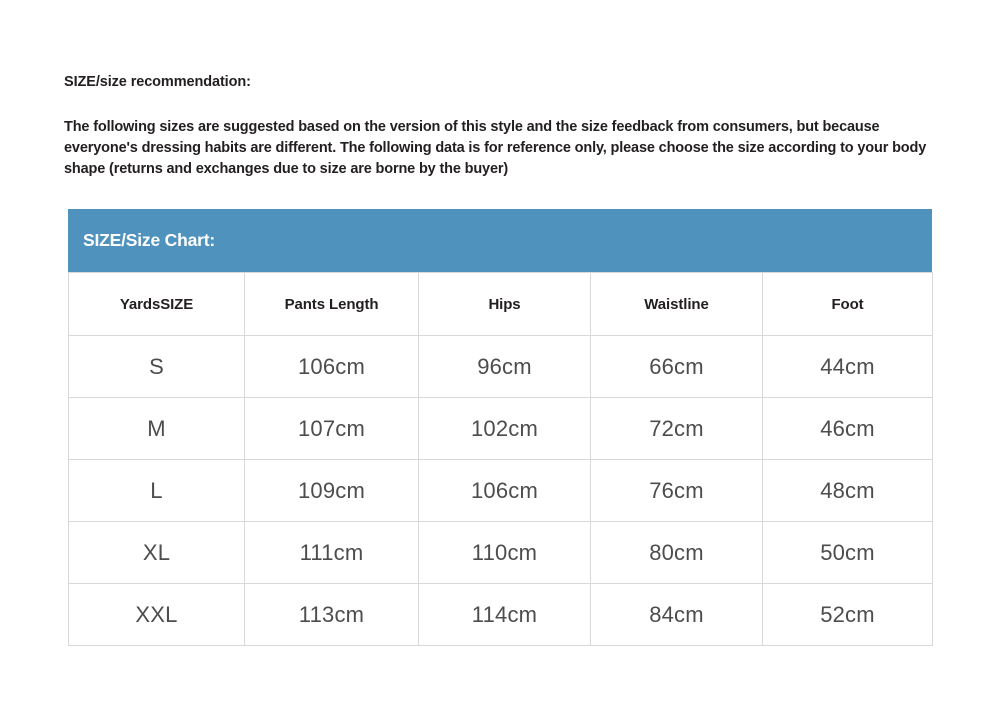 This screenshot has width=1000, height=708. Describe the element at coordinates (676, 490) in the screenshot. I see `cell-waistline: 76cm` at that location.